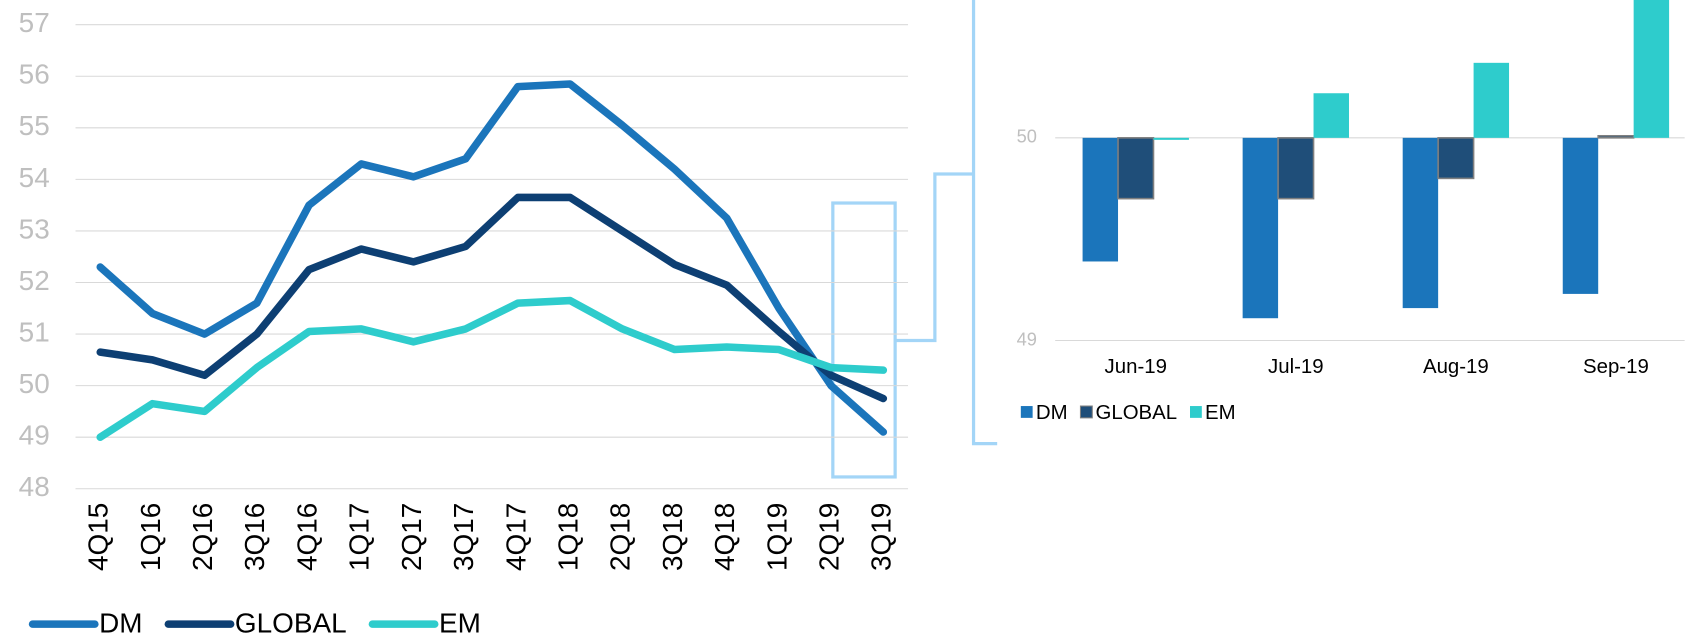 This screenshot has height=637, width=1685. What do you see at coordinates (934, 257) in the screenshot?
I see `connector` at bounding box center [934, 257].